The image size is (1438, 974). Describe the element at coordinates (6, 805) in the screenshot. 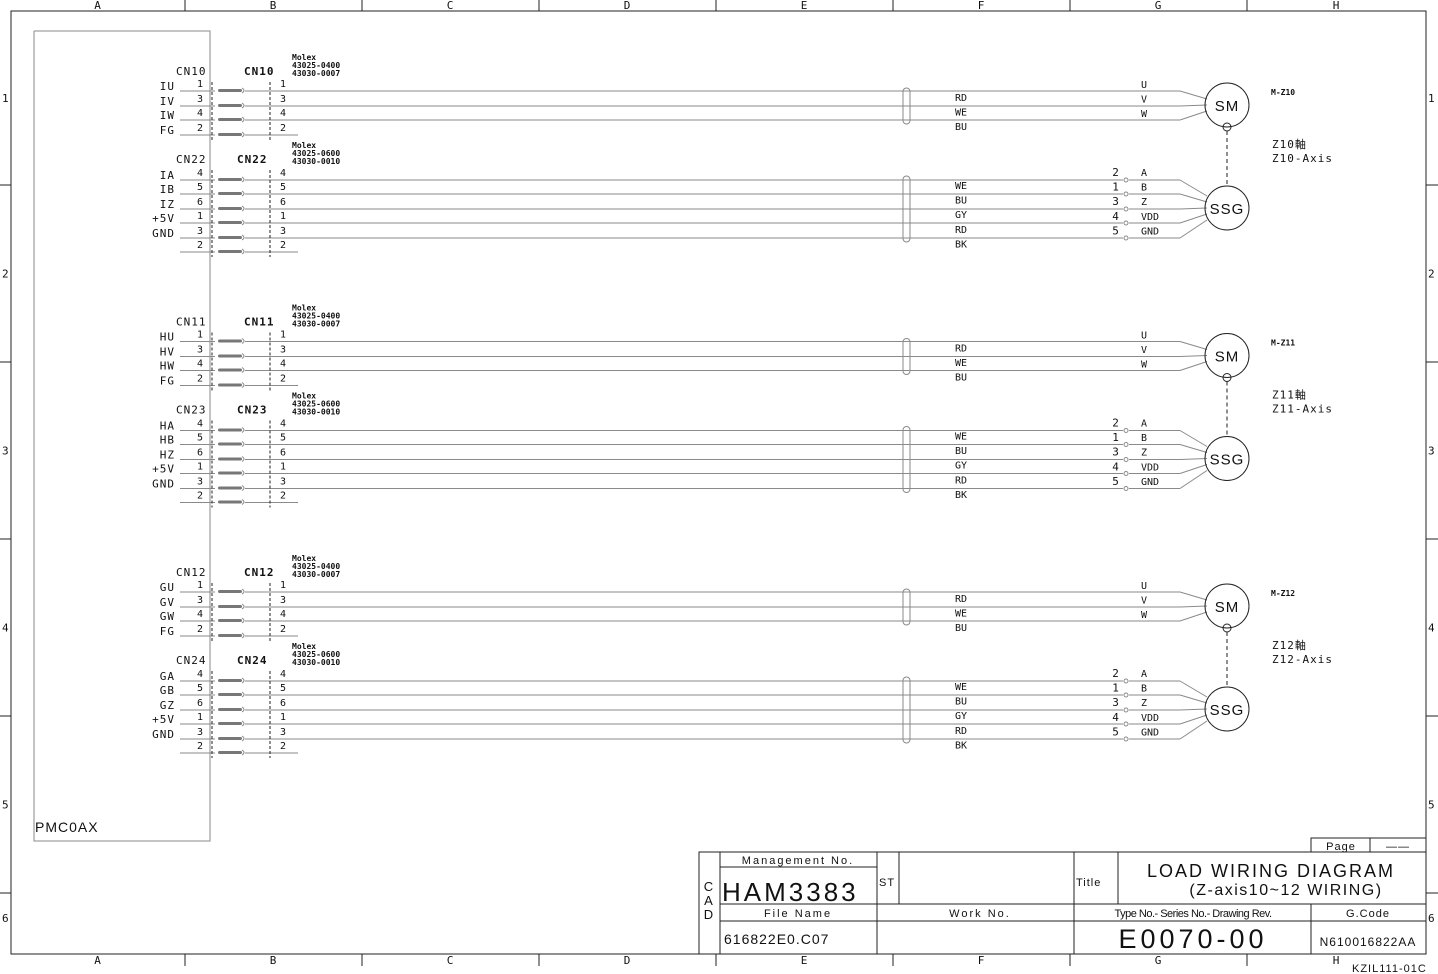

I see `row-label-left: 5` at that location.